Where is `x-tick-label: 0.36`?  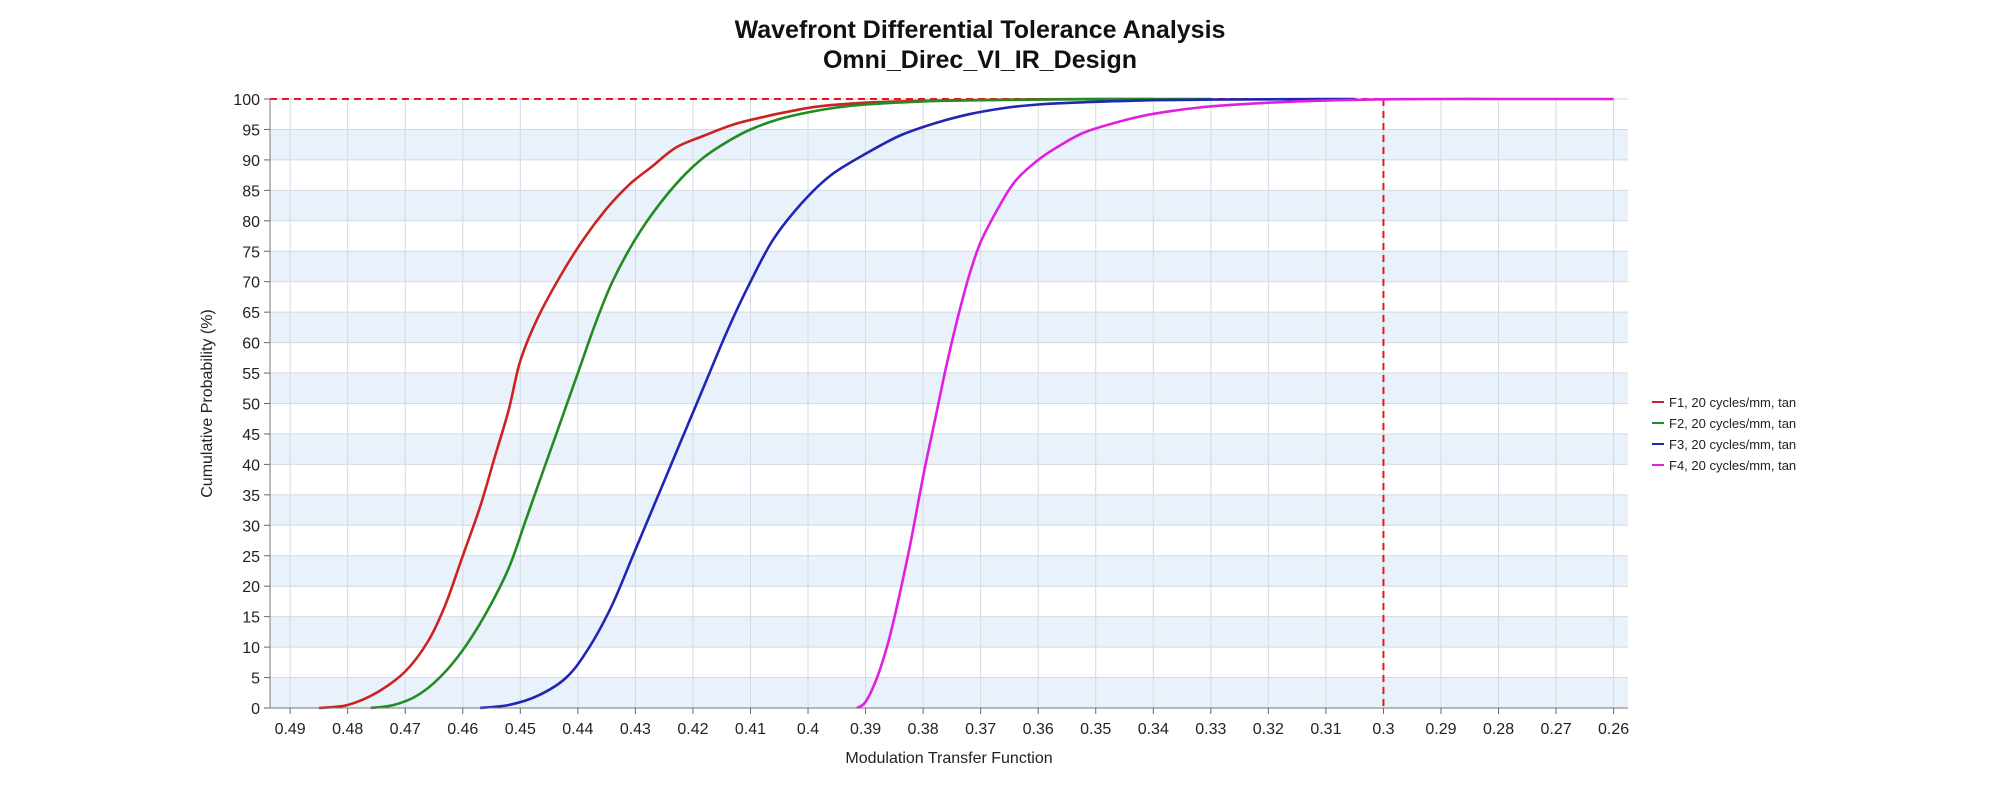
x-tick-label: 0.36 is located at coordinates (1038, 729).